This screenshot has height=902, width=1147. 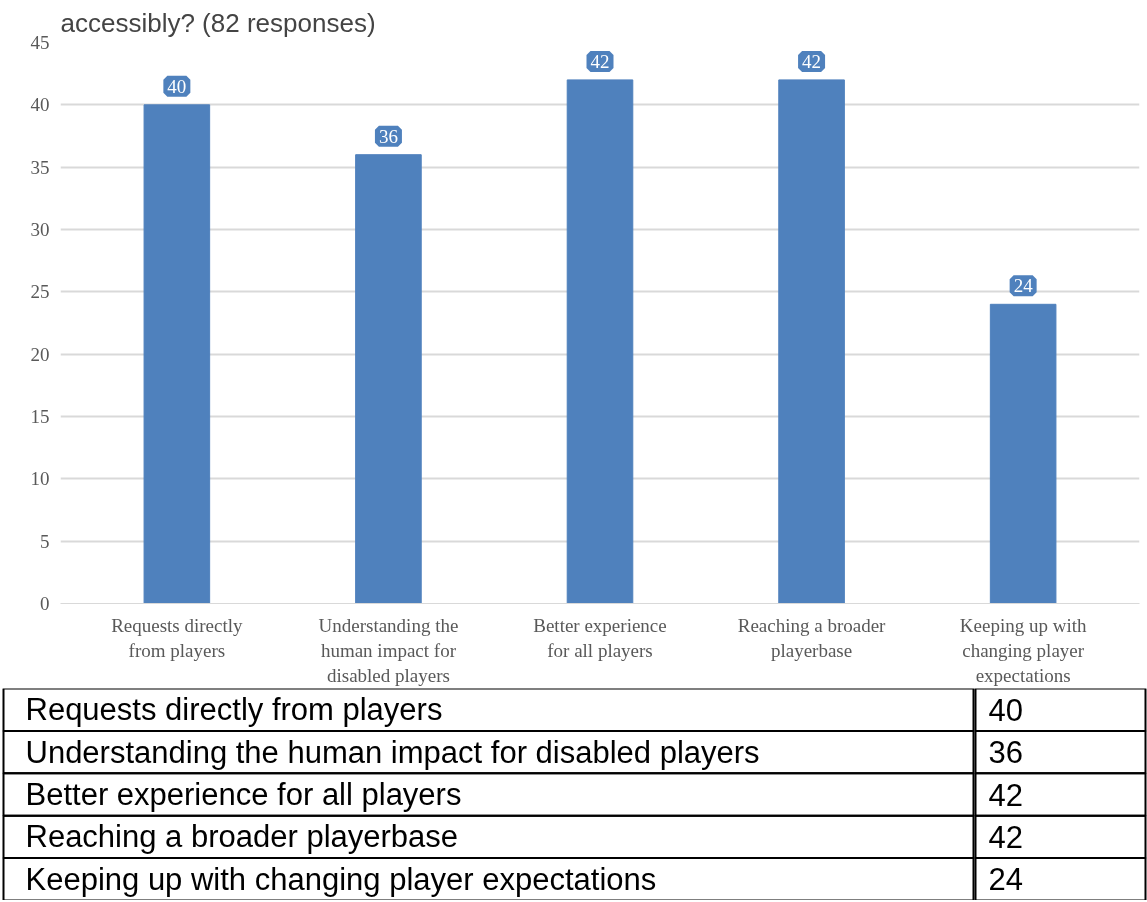 I want to click on category-label: Reaching a broader playerbase, so click(x=242, y=837).